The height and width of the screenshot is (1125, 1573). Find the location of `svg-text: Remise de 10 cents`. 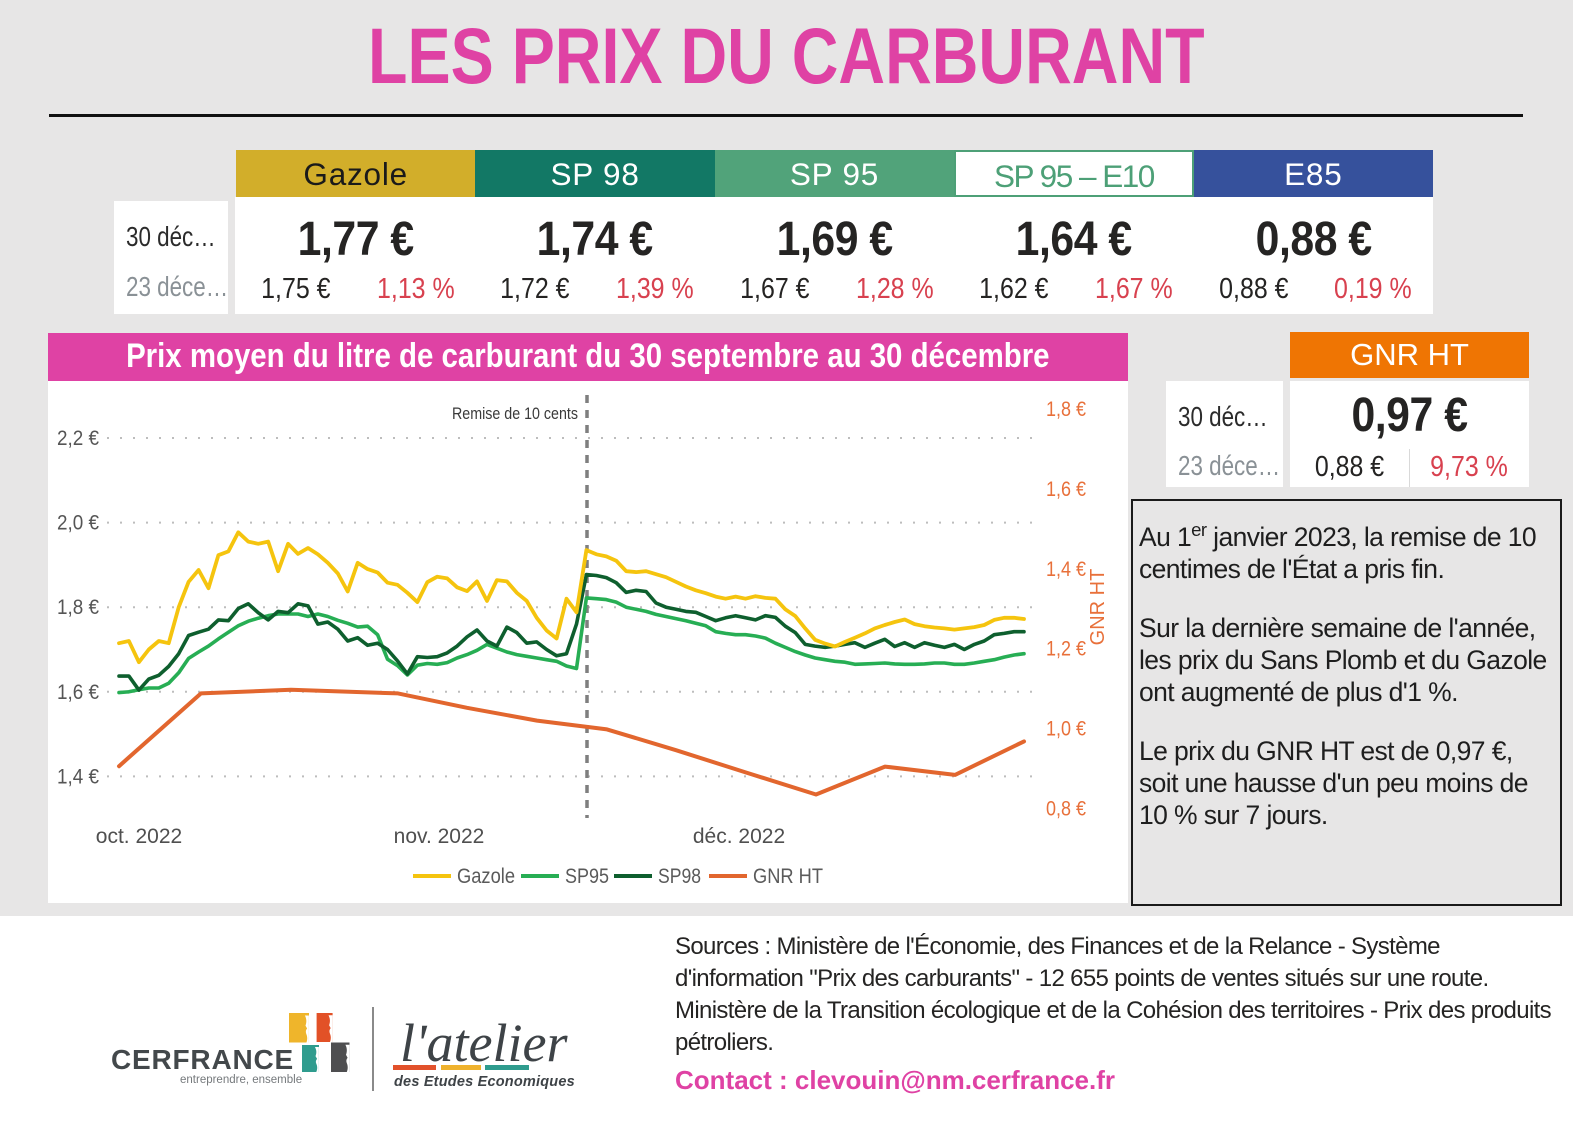

svg-text: Remise de 10 cents is located at coordinates (515, 413).